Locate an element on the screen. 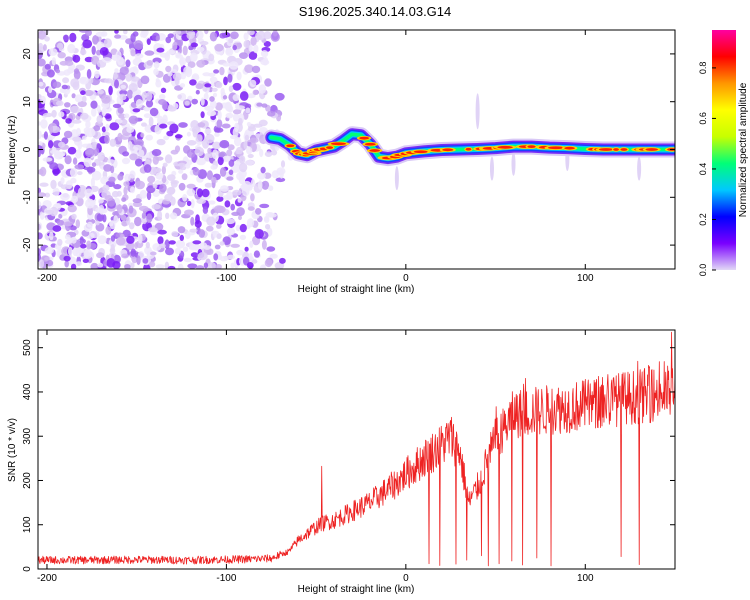  colorbar-tick-label: 0.2 is located at coordinates (703, 219).